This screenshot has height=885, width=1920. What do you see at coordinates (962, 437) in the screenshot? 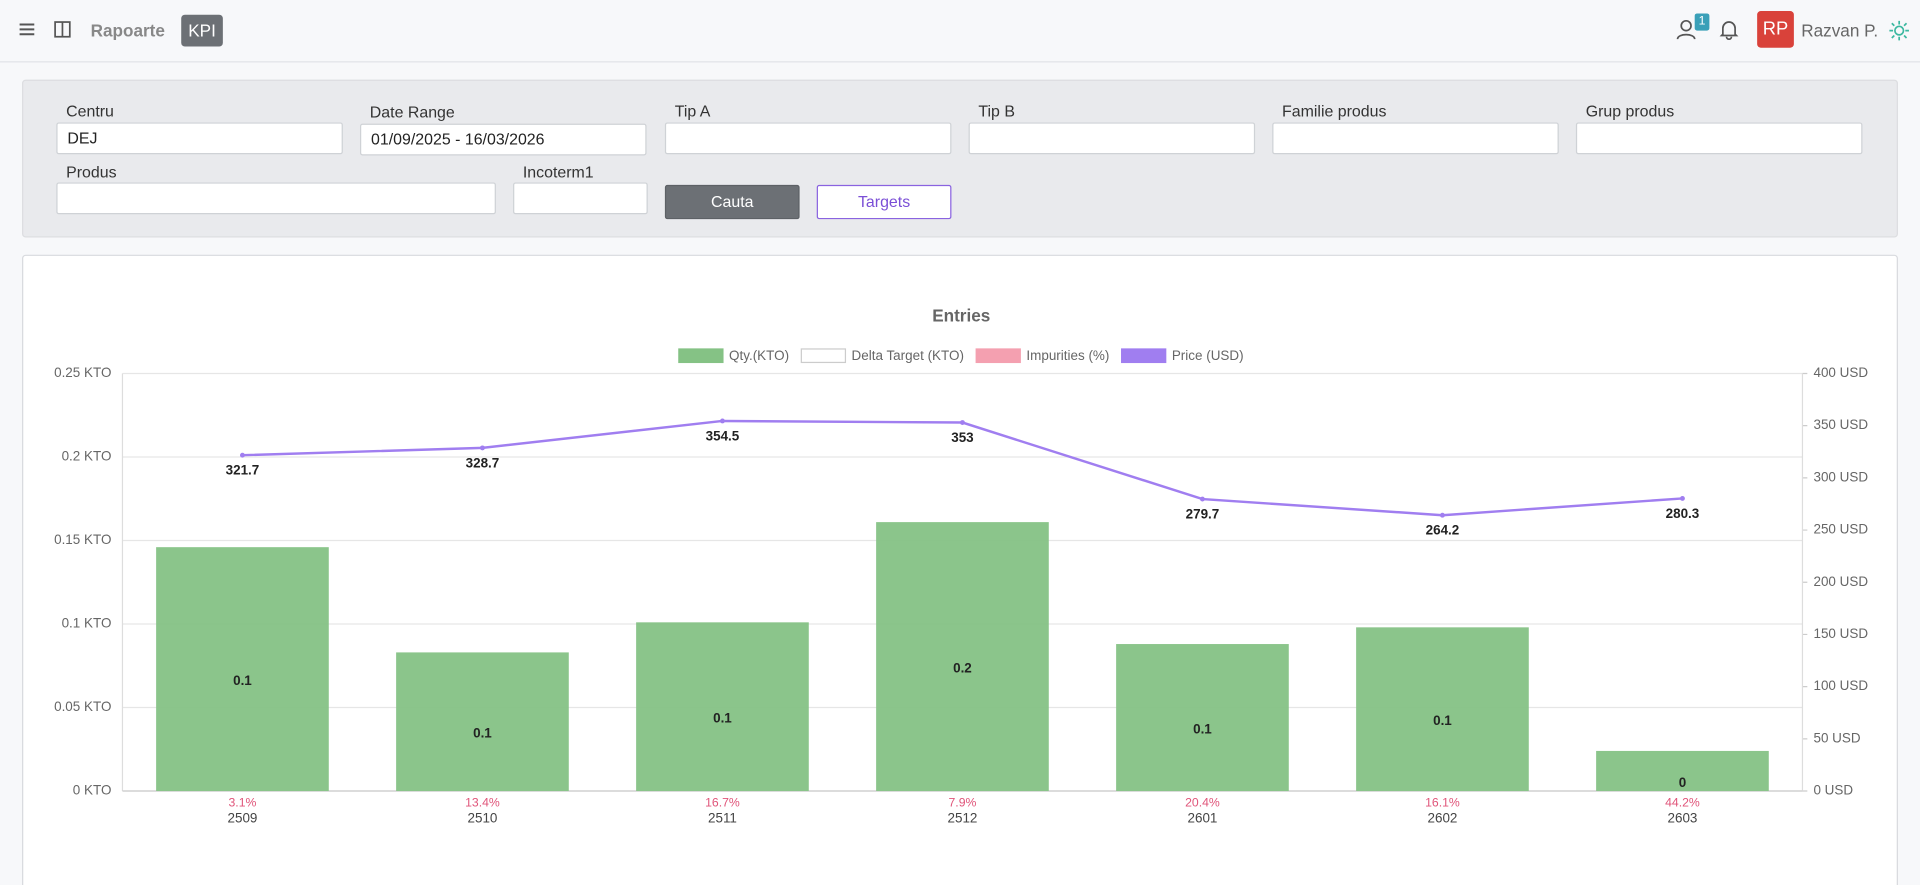
I see `price-label: 353` at bounding box center [962, 437].